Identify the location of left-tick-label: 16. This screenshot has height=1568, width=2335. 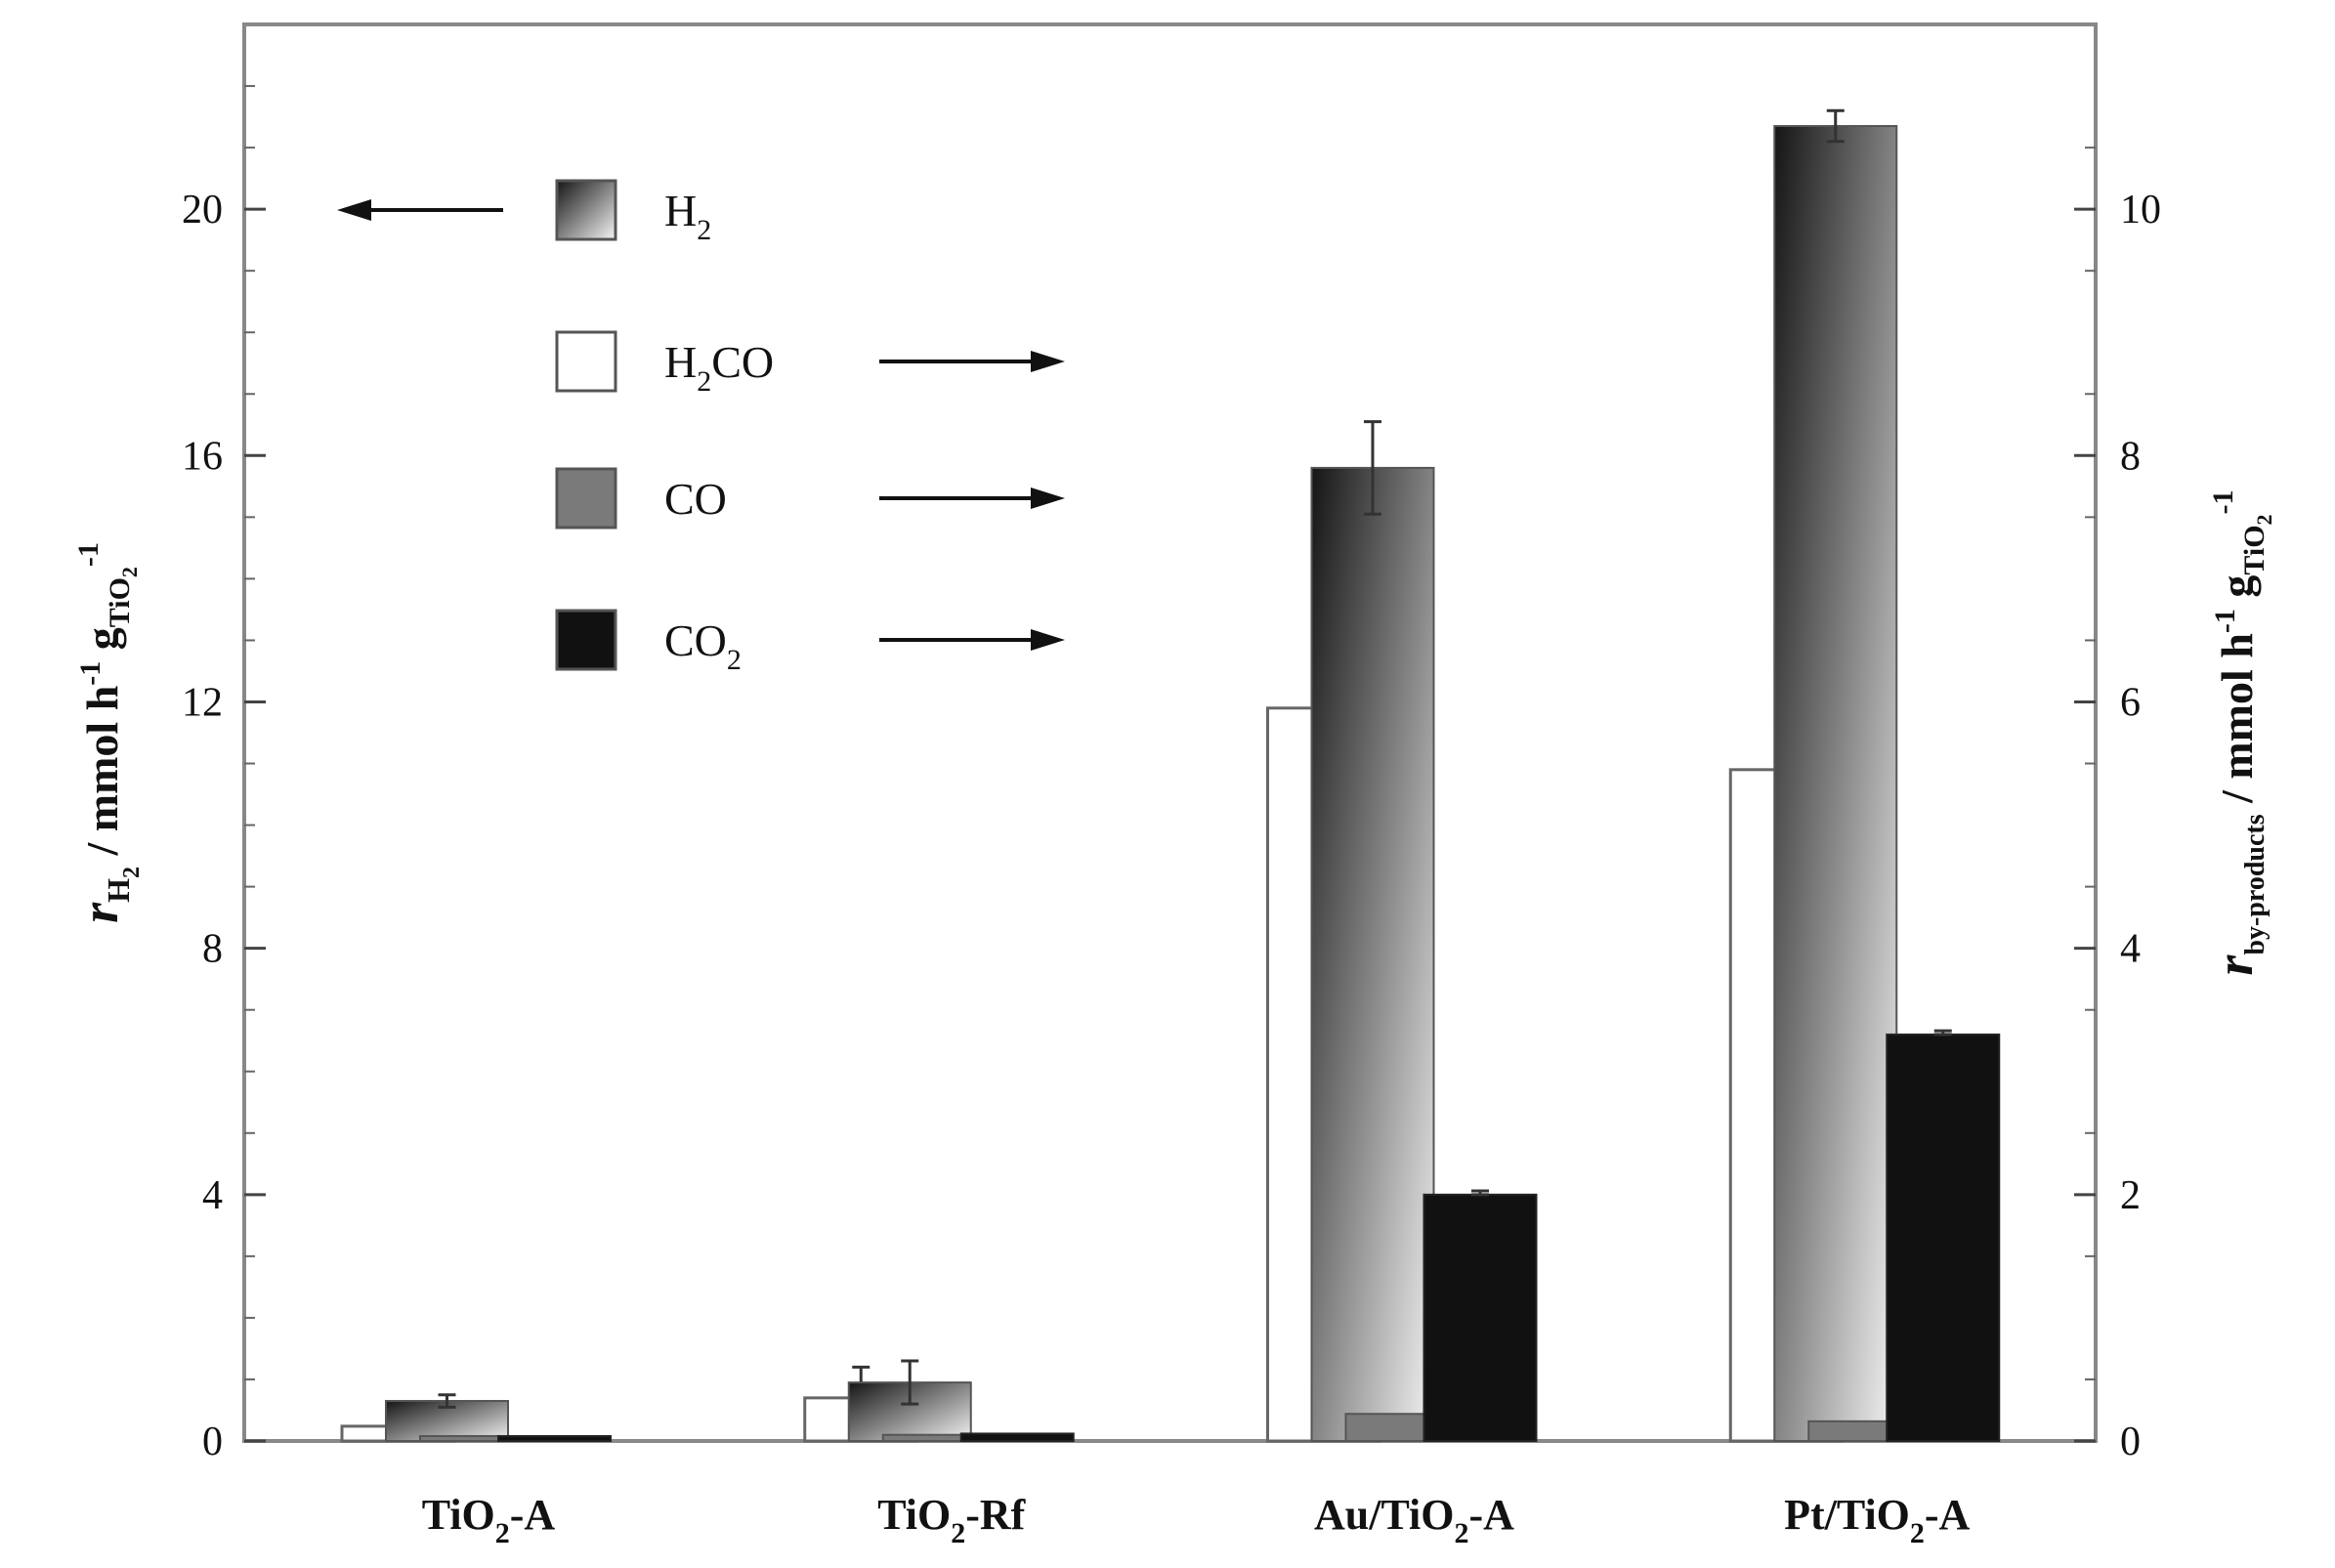
(202, 456).